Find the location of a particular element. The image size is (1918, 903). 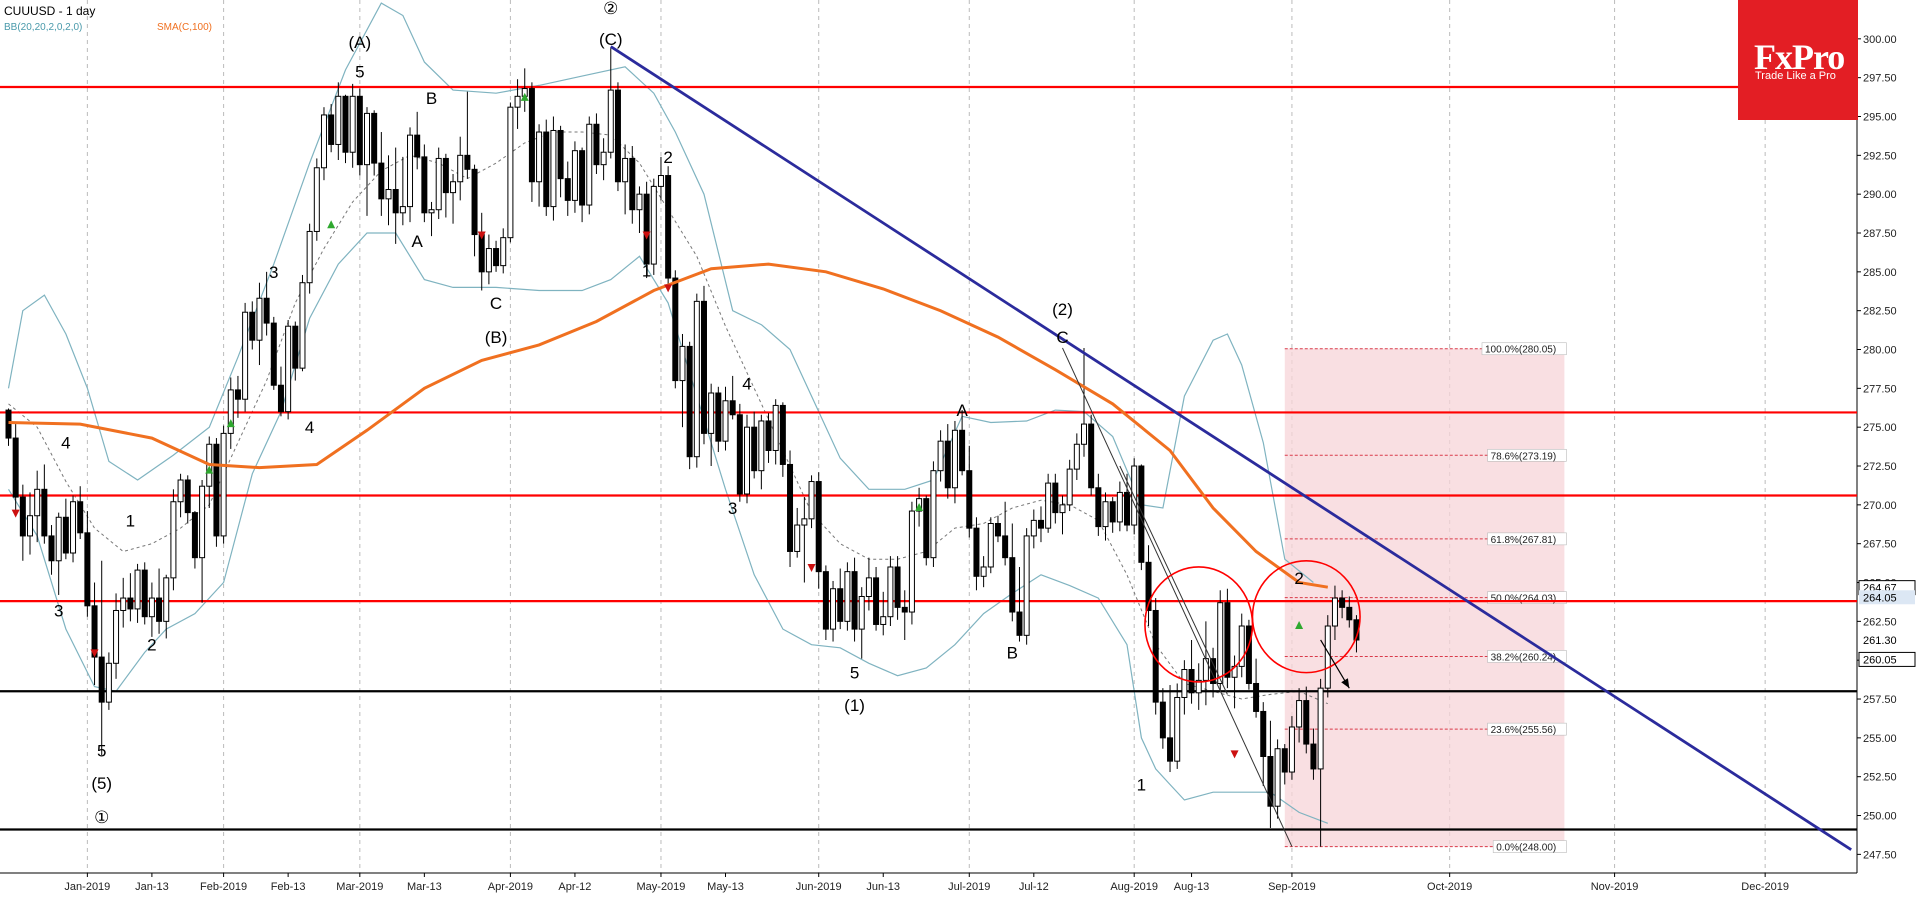

fib-level-label: 23.6%(255.56) is located at coordinates (1524, 730).